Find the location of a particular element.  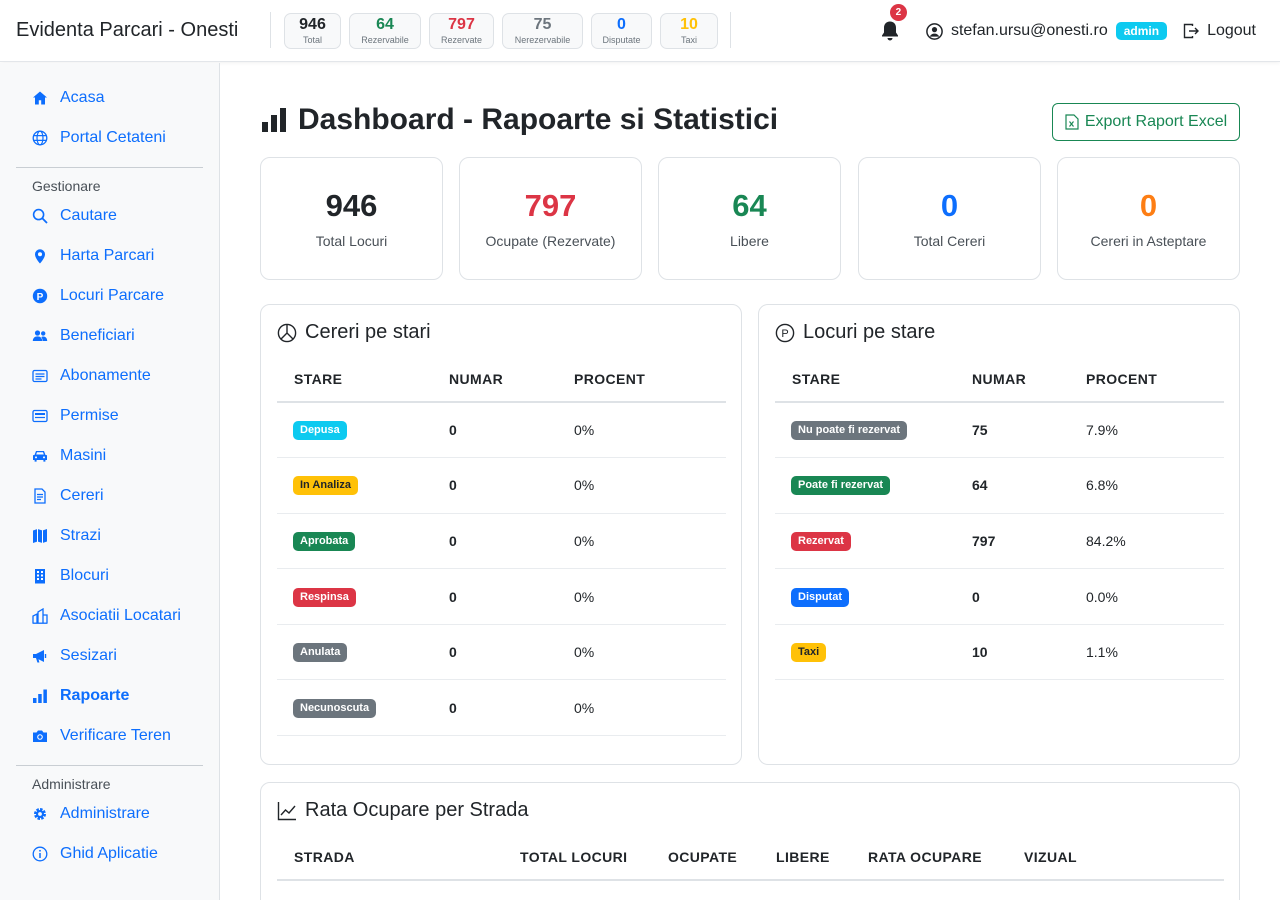

table-row: Anulata 0 0% is located at coordinates (501, 652).